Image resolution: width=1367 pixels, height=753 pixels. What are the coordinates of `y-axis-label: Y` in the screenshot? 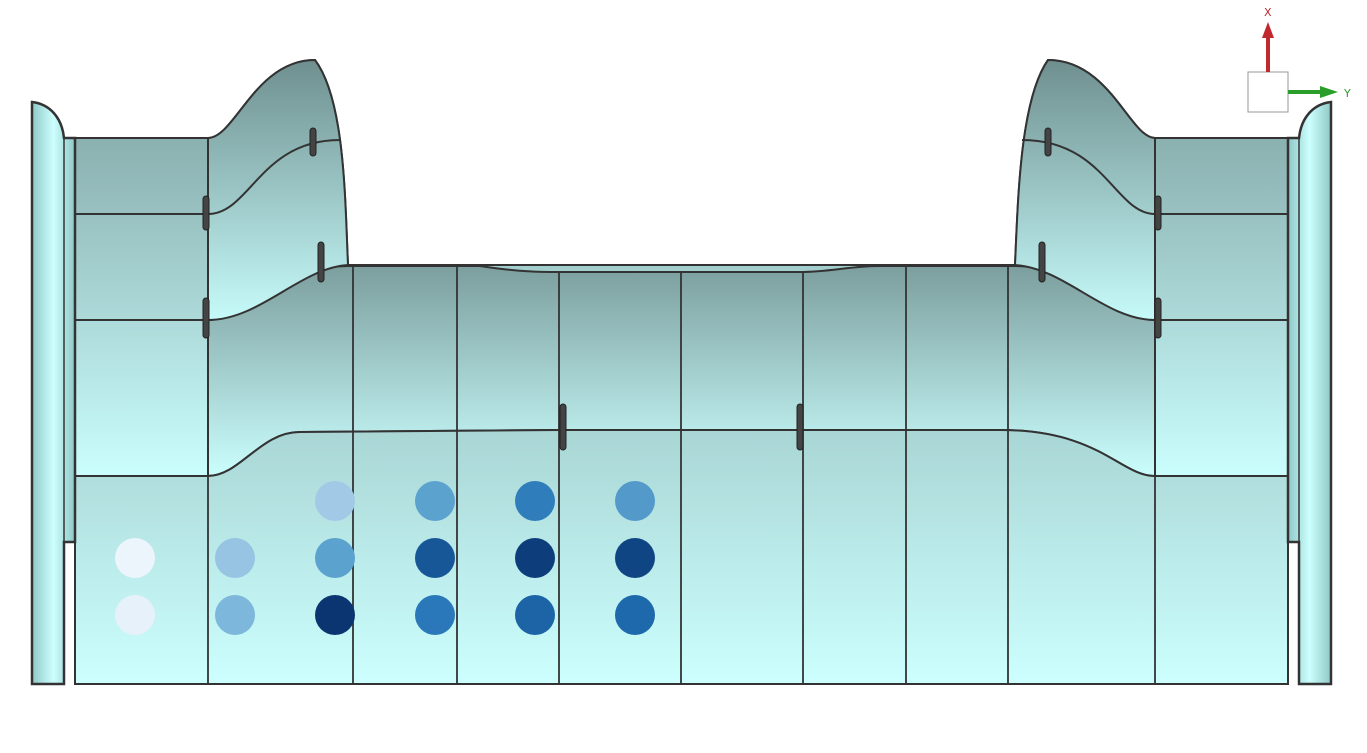 It's located at (1347, 93).